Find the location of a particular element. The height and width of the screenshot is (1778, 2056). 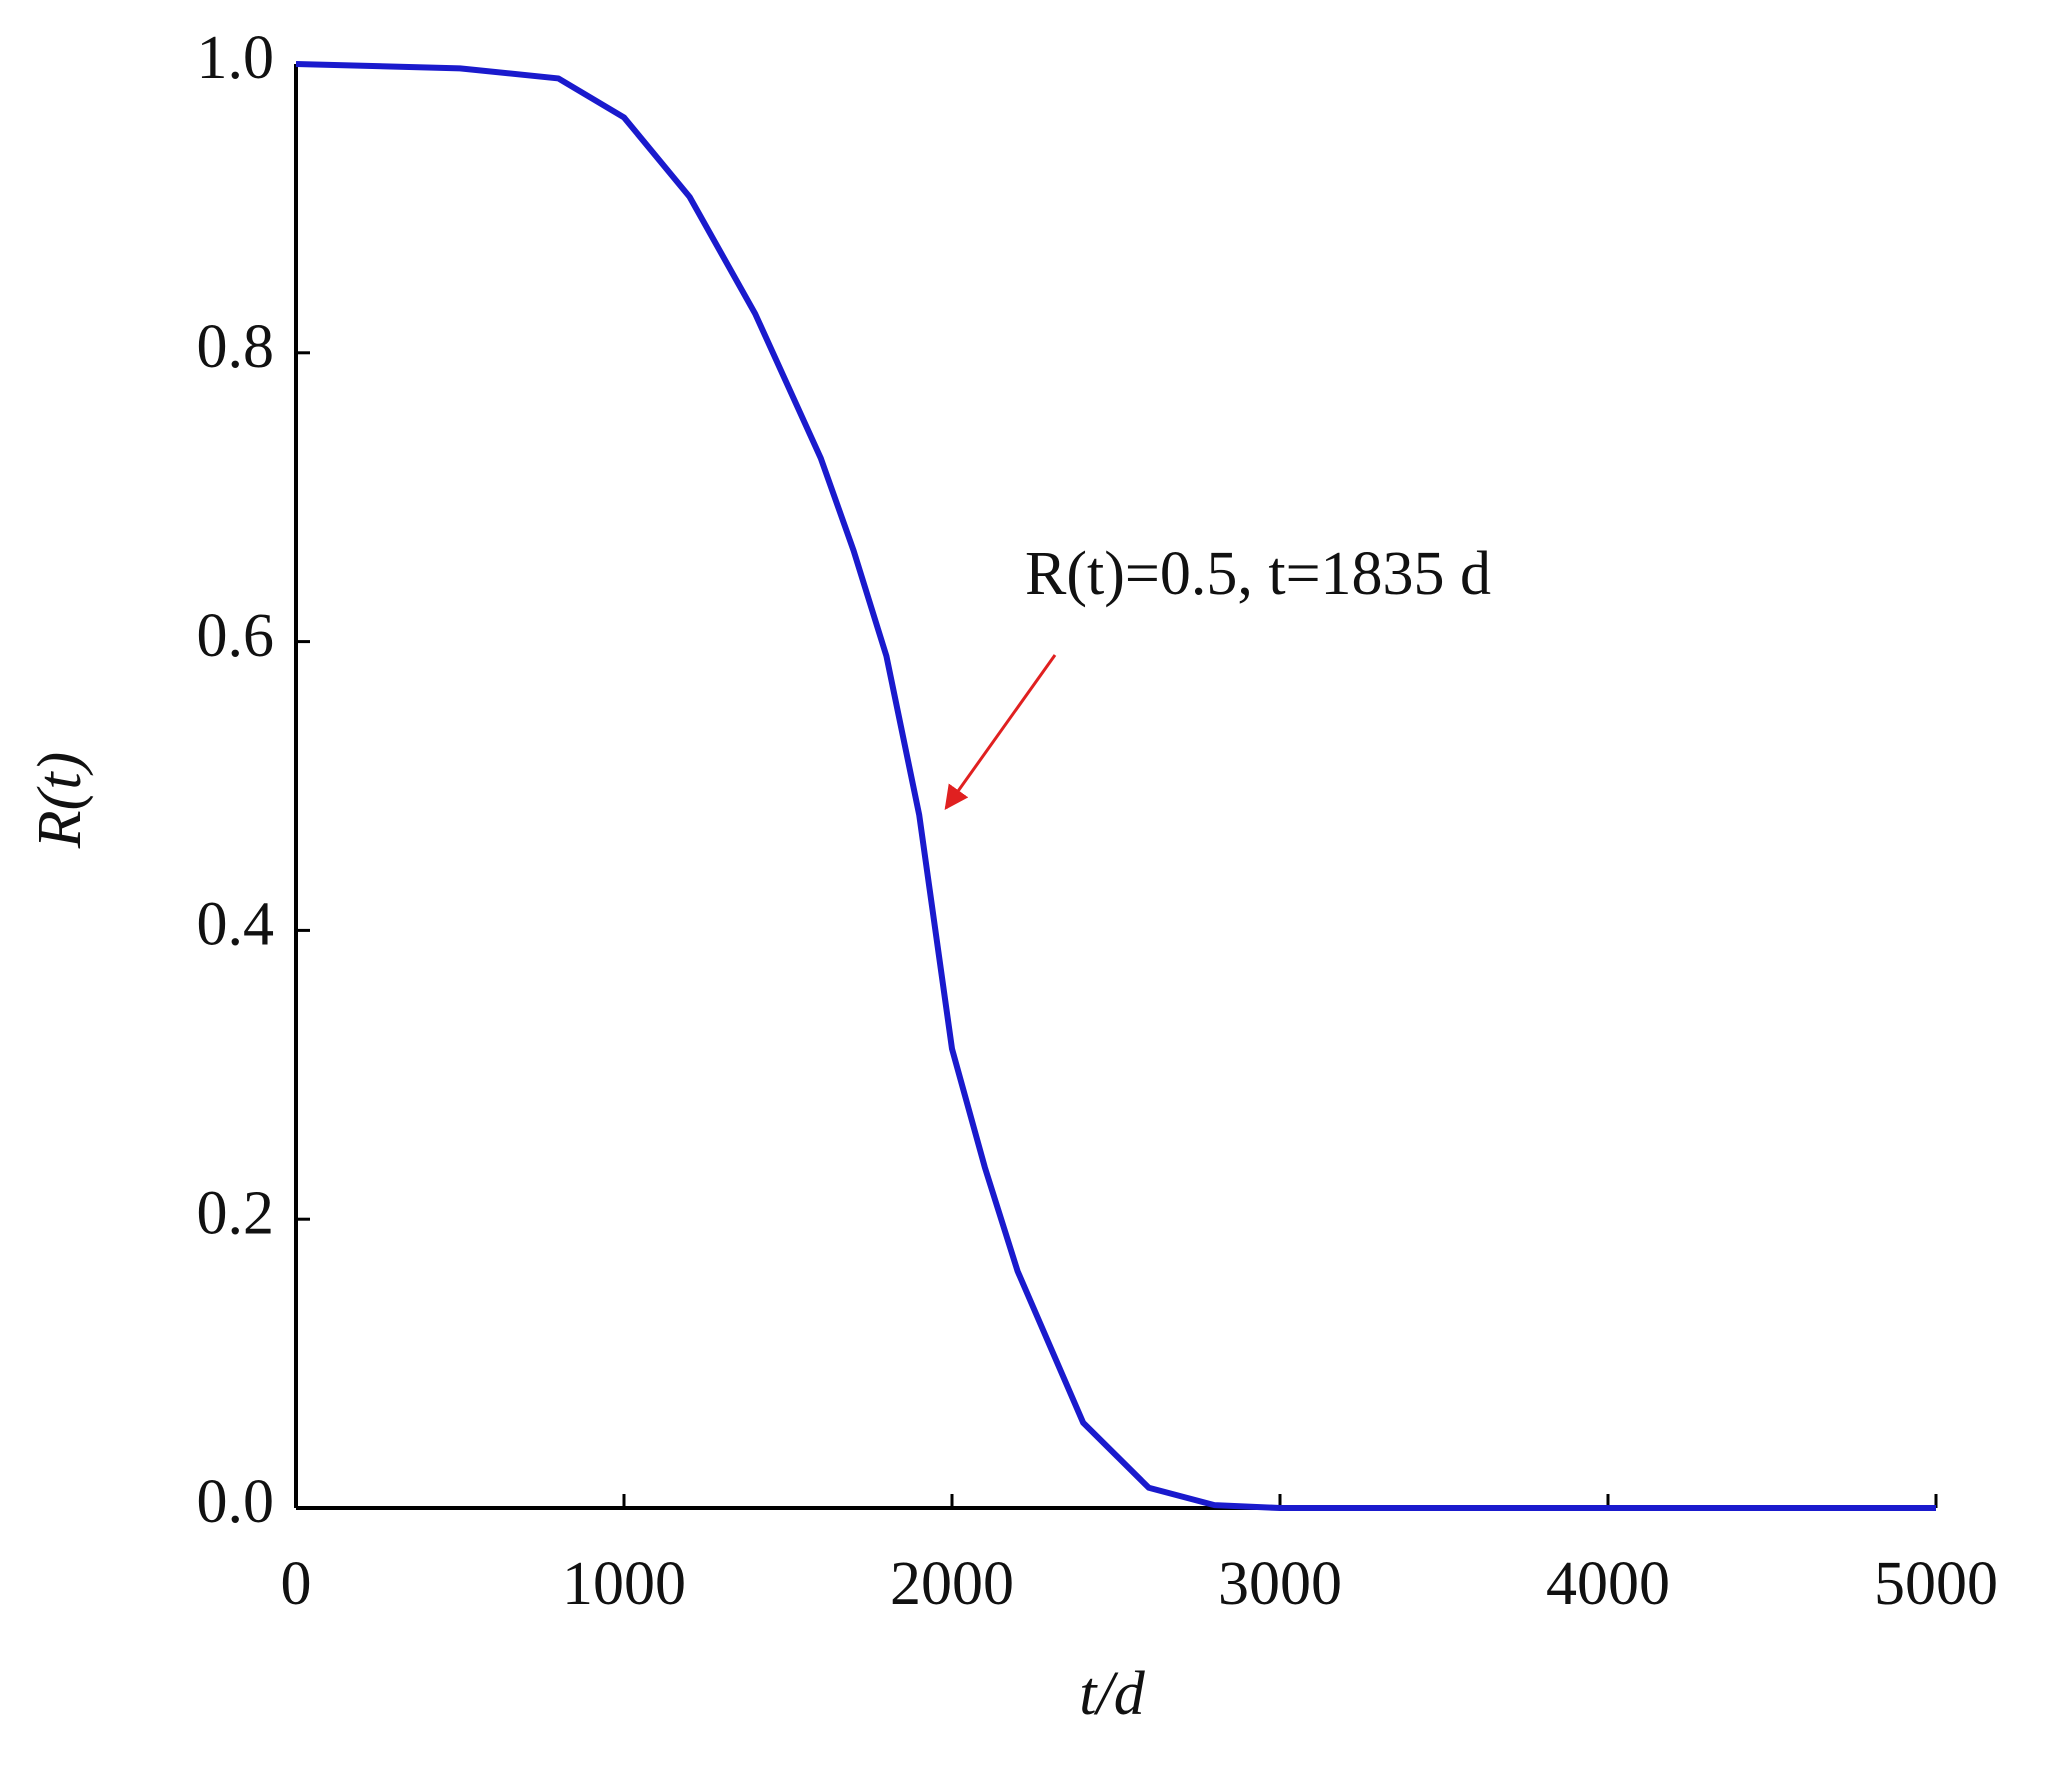

annotation-arrow is located at coordinates (1000, 732).